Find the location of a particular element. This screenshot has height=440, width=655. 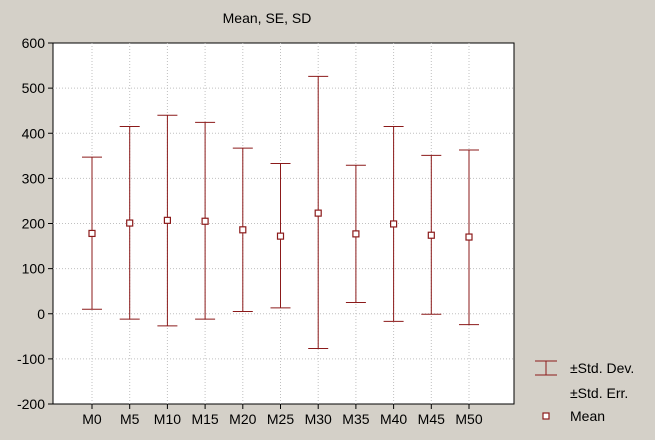

x-tick-label: M10 is located at coordinates (167, 419).